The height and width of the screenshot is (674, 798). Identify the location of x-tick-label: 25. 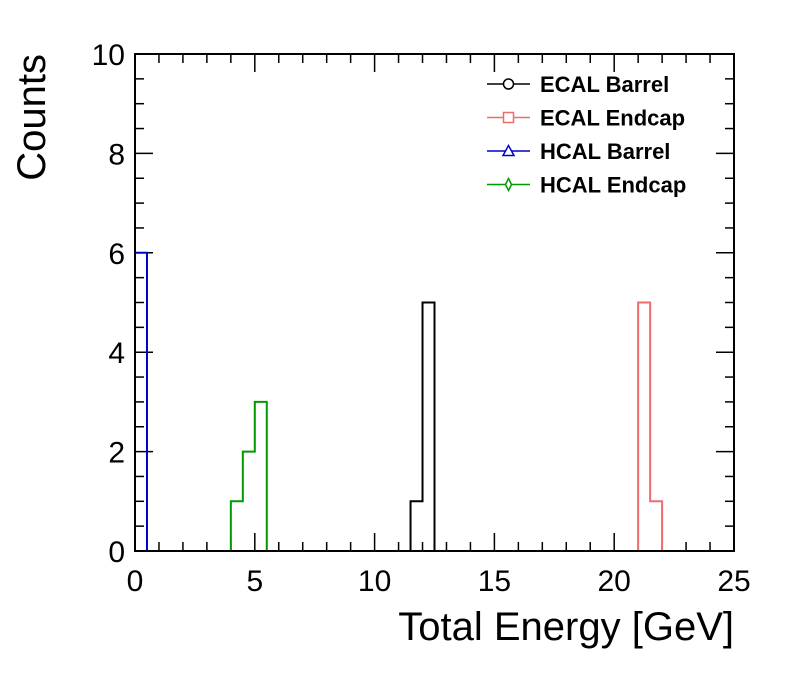
(733, 581).